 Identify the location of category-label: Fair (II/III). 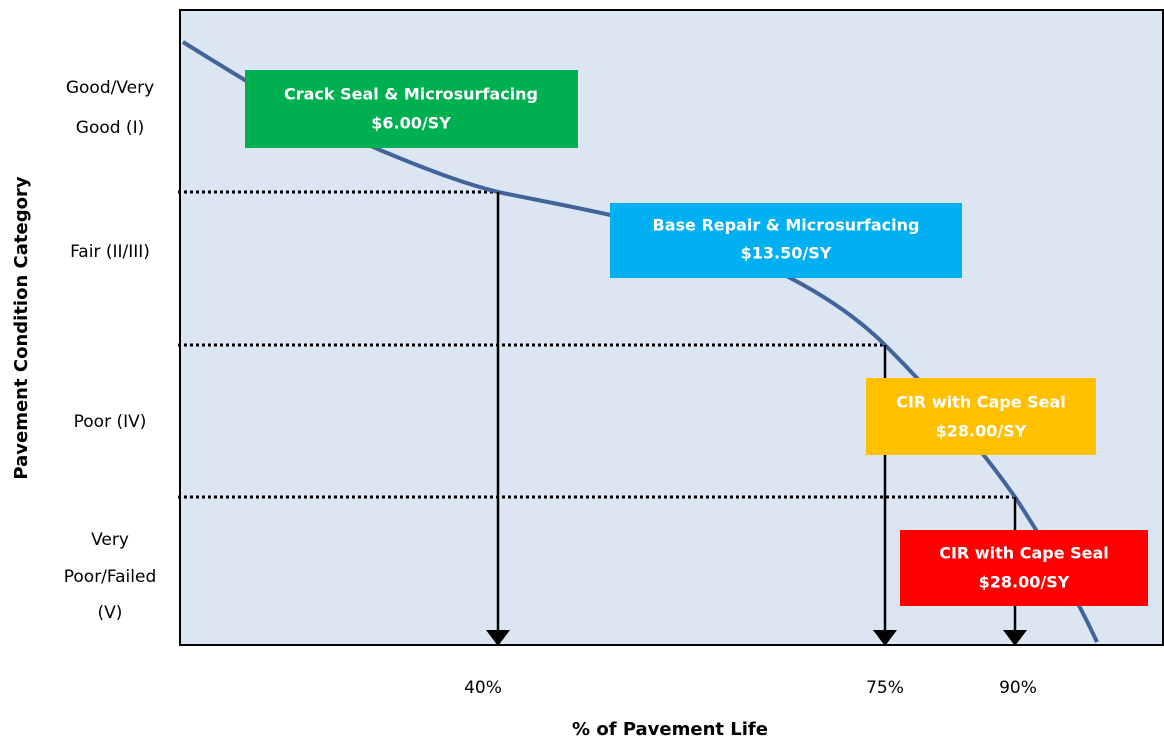
(110, 252).